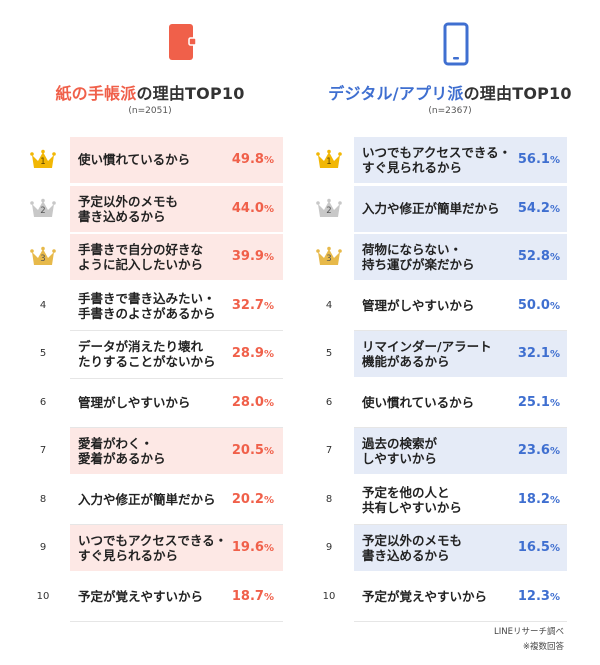 The image size is (600, 665). I want to click on value-number: 18.2, so click(533, 499).